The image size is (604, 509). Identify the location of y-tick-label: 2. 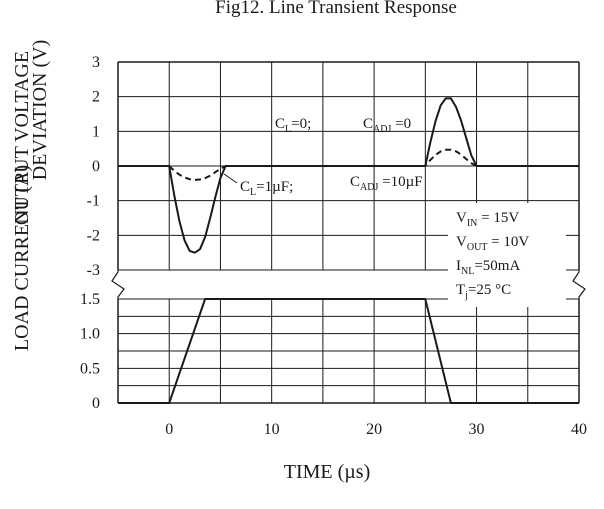
(96, 97).